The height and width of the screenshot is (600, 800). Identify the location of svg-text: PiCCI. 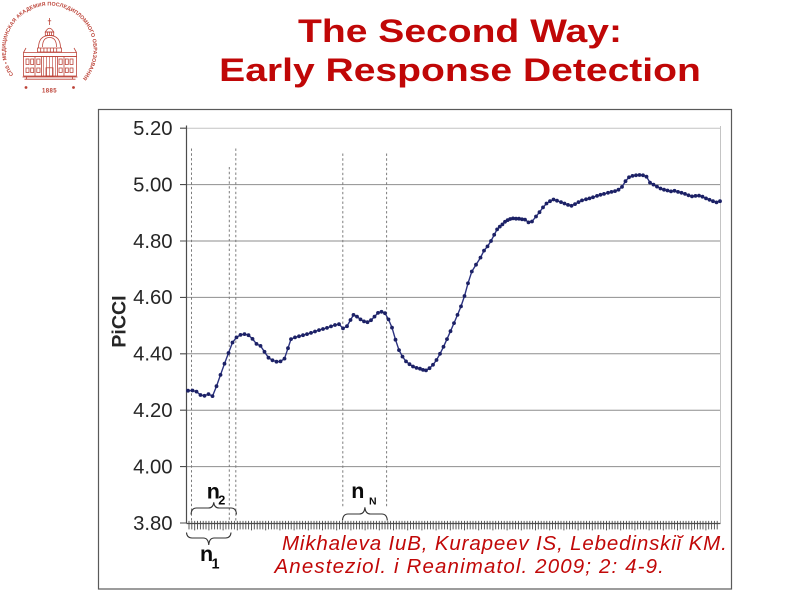
(120, 321).